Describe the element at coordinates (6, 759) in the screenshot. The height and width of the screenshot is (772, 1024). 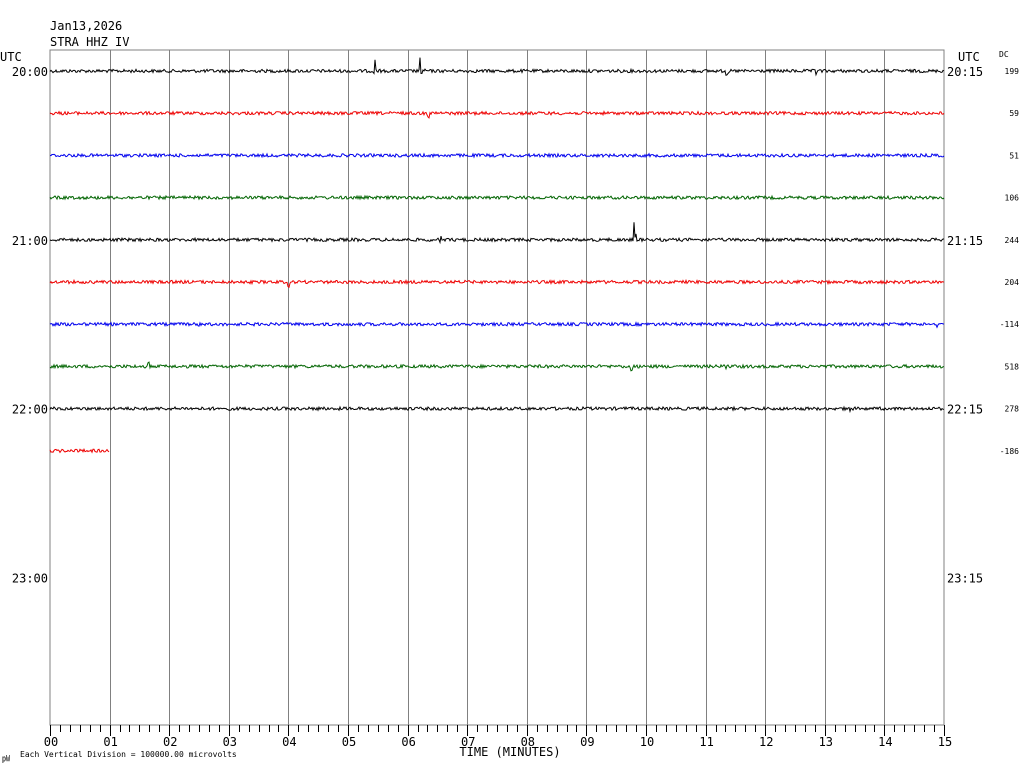
I see `corner-mark: ㎺` at that location.